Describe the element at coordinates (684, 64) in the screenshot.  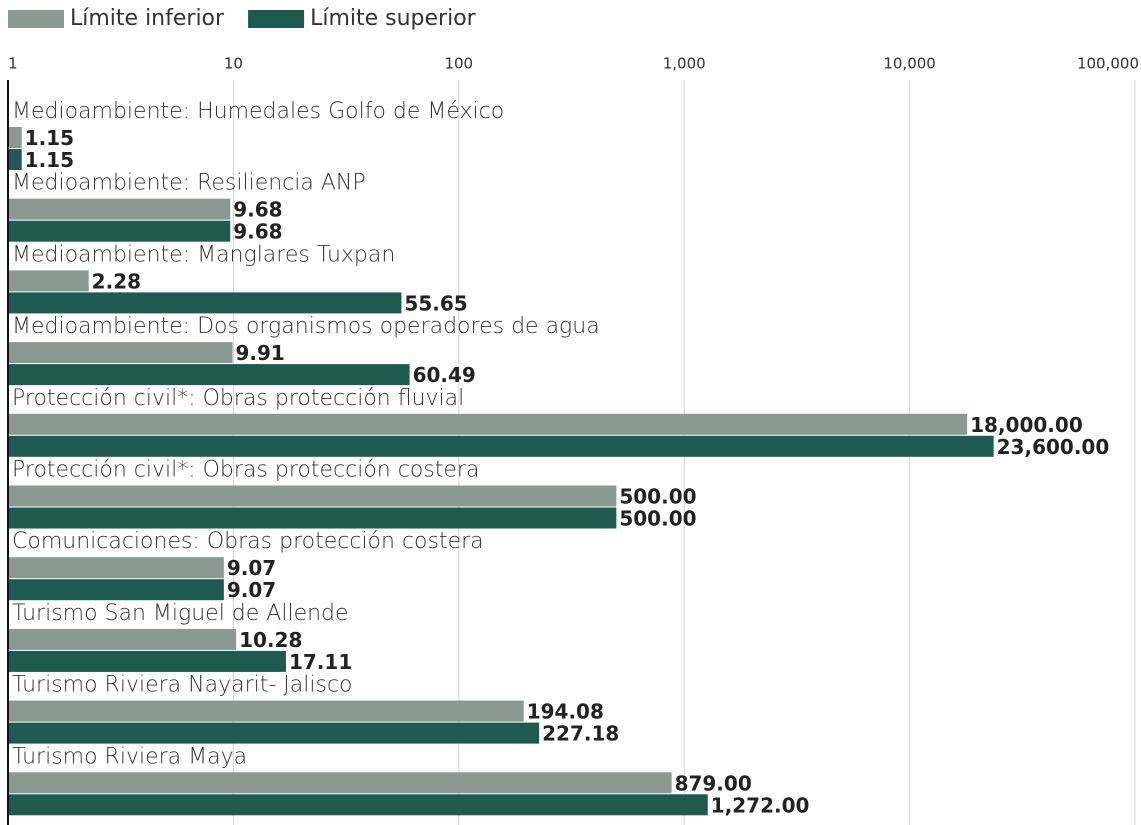
I see `x-tick-label: 1,000` at that location.